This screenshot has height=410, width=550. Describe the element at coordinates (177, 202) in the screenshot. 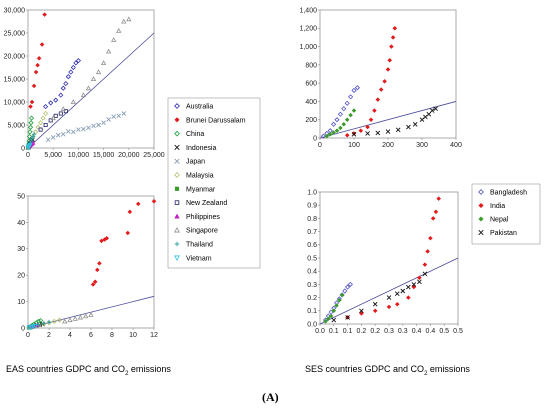

I see `eas-legend-marker-new-zealand` at that location.